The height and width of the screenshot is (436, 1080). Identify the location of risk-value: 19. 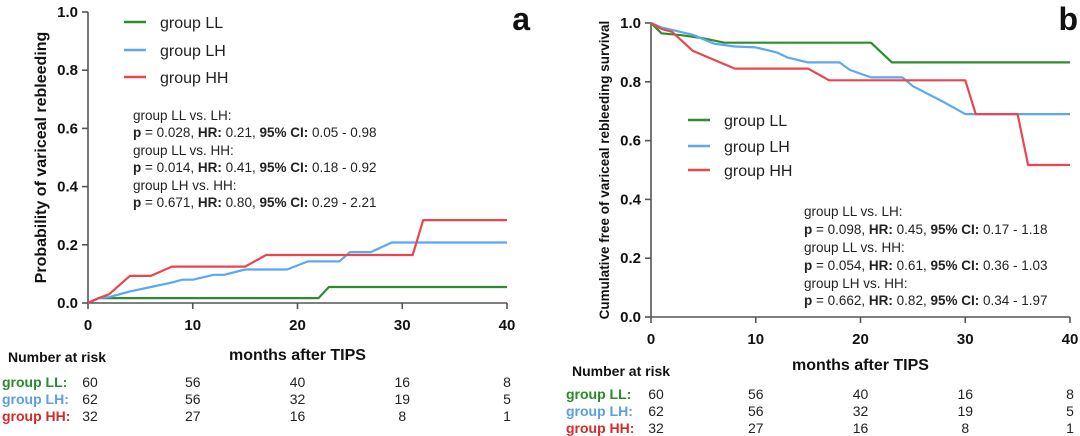
(402, 399).